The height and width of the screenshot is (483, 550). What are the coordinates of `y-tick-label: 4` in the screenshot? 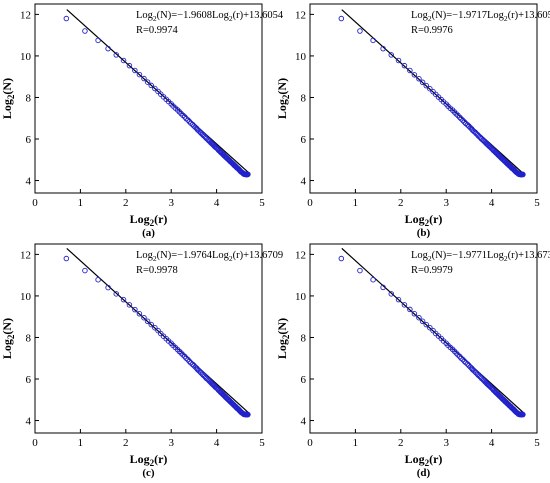 It's located at (29, 422).